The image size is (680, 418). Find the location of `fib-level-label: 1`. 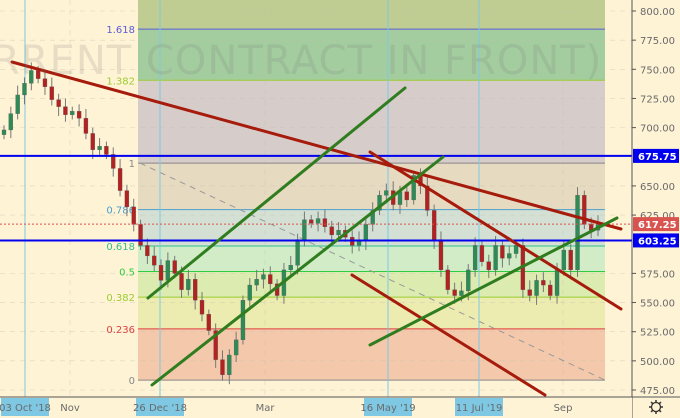

fib-level-label: 1 is located at coordinates (132, 164).